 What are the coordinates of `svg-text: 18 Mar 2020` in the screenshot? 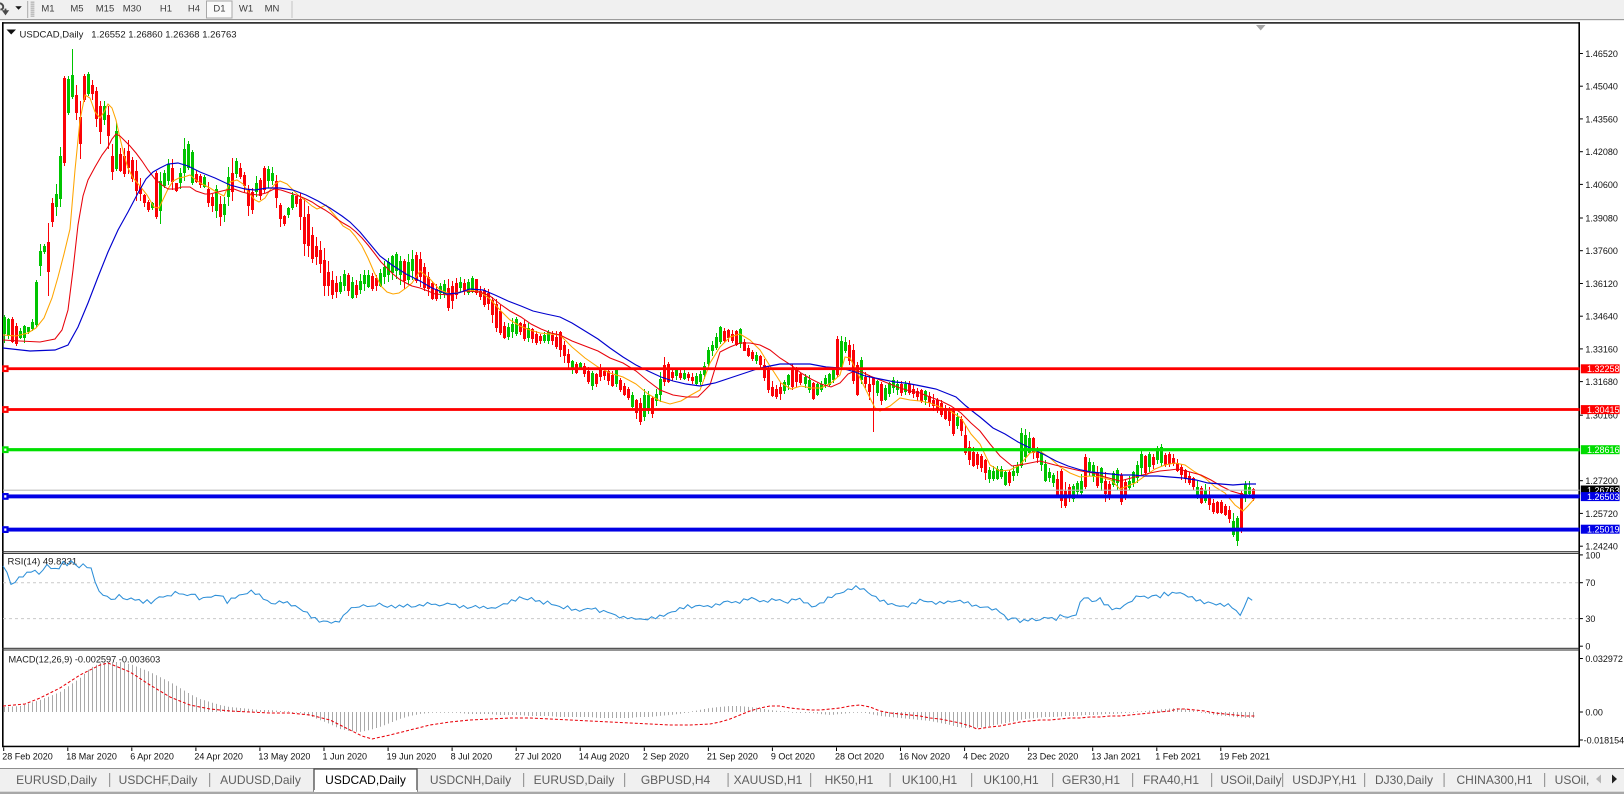 It's located at (91, 757).